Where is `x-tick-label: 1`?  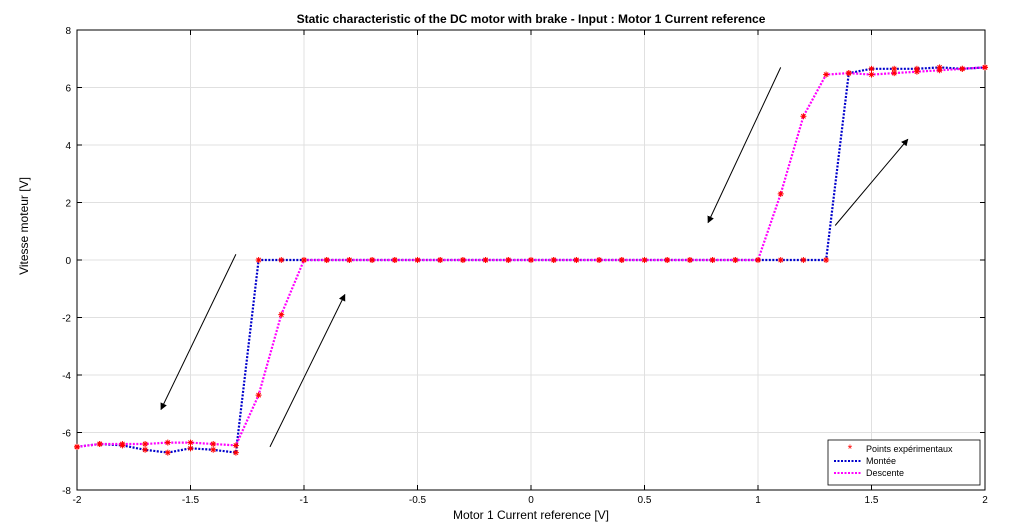 x-tick-label: 1 is located at coordinates (758, 500).